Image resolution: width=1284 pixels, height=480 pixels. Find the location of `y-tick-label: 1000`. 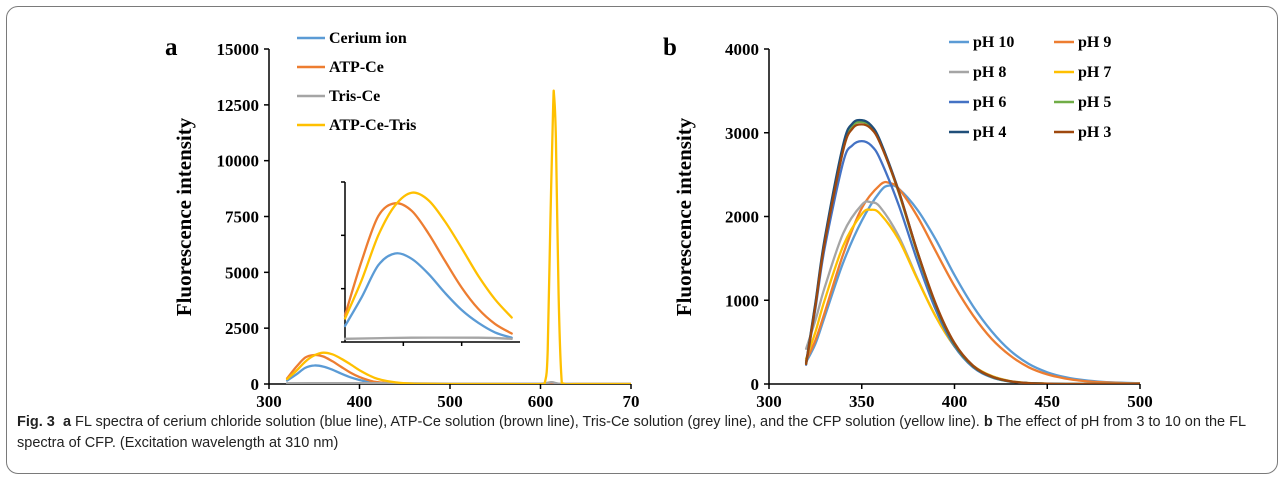

y-tick-label: 1000 is located at coordinates (742, 300).